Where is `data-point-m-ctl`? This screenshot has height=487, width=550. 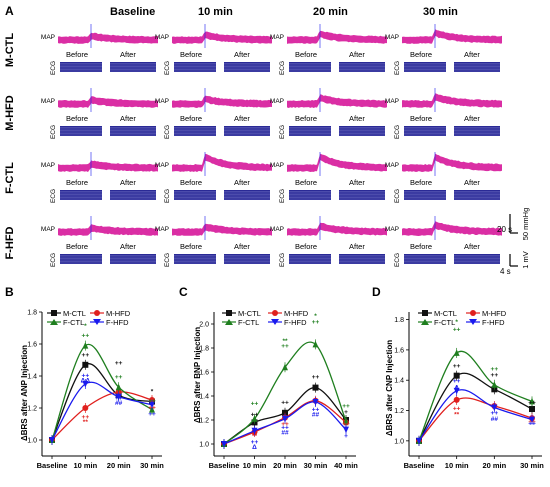
data-point-m-ctl is located at coordinates (85, 364).